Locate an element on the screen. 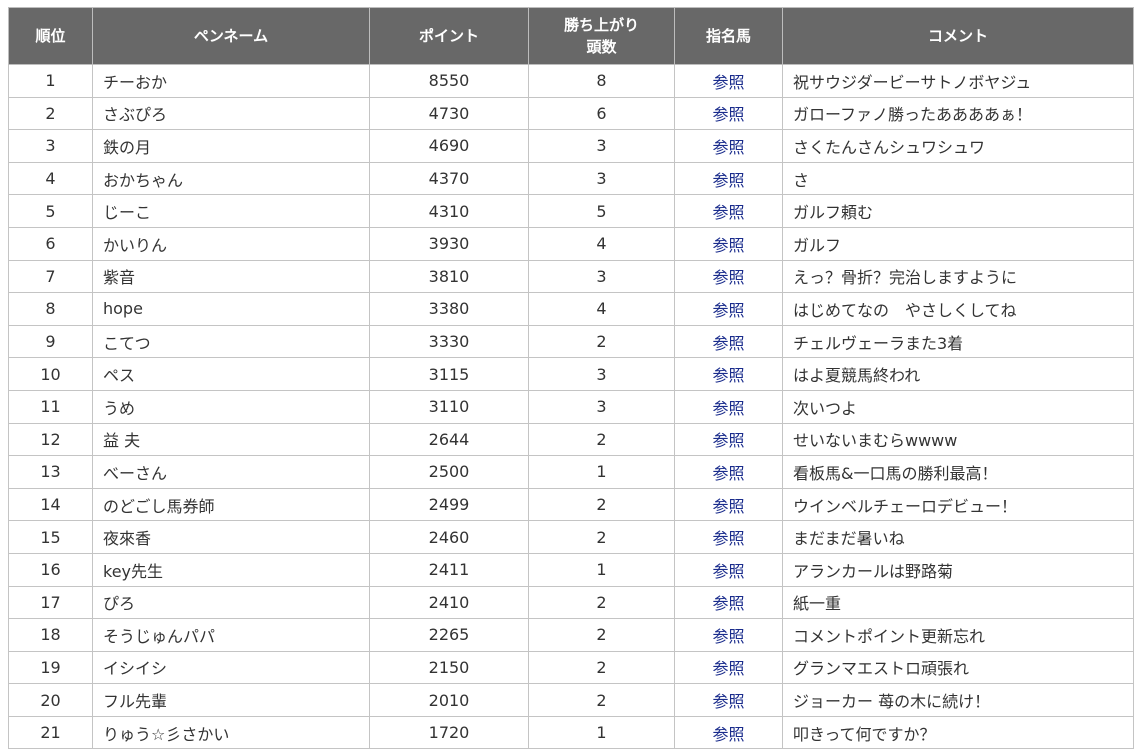 This screenshot has height=756, width=1137. comment-cell: グランマエストロ頑張れ is located at coordinates (958, 667).